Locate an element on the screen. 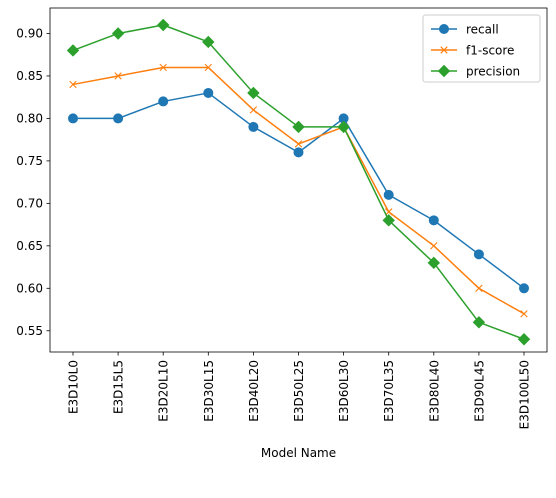  legend-box is located at coordinates (481, 48).